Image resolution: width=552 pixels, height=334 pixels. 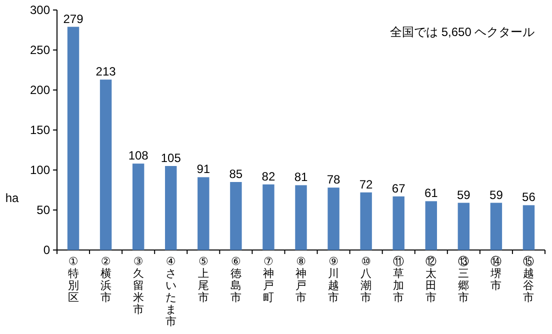 I want to click on y-tick-label: 200, so click(x=40, y=90).